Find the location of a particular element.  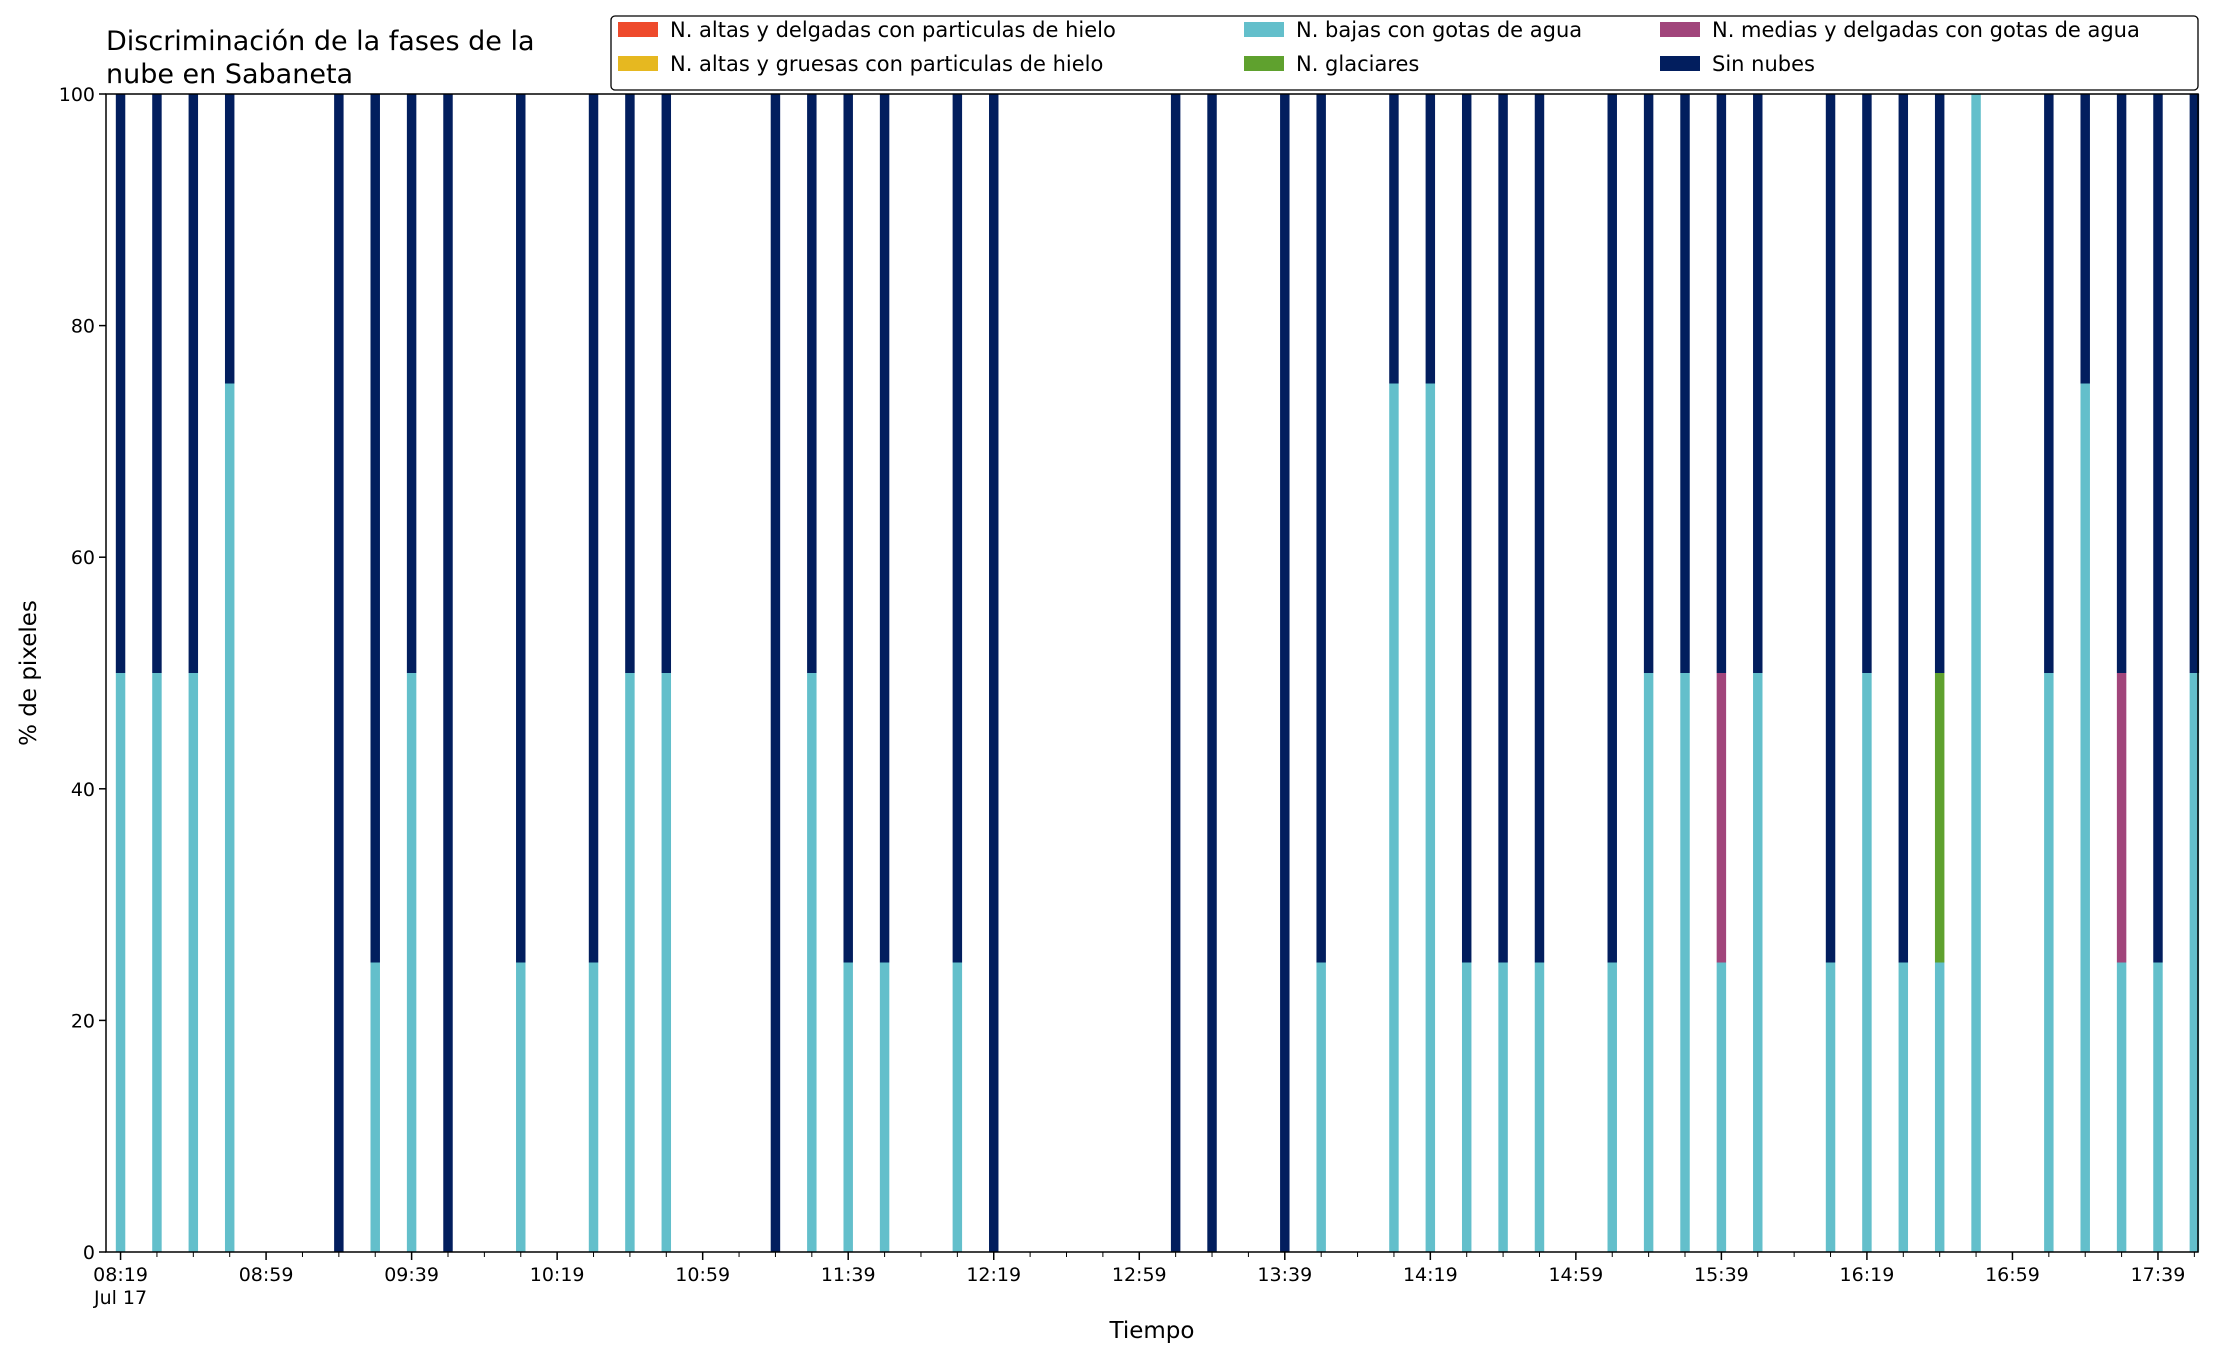

y-tick-label-2: 40 is located at coordinates (83, 790).